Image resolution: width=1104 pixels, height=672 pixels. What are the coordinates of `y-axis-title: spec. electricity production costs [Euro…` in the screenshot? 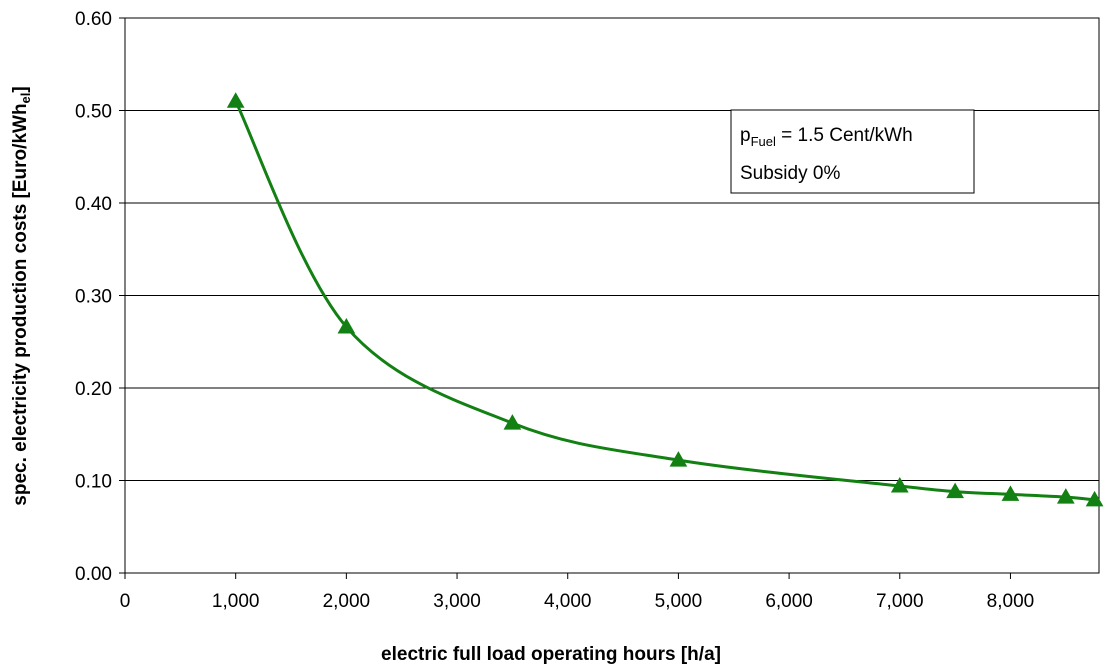 It's located at (21, 295).